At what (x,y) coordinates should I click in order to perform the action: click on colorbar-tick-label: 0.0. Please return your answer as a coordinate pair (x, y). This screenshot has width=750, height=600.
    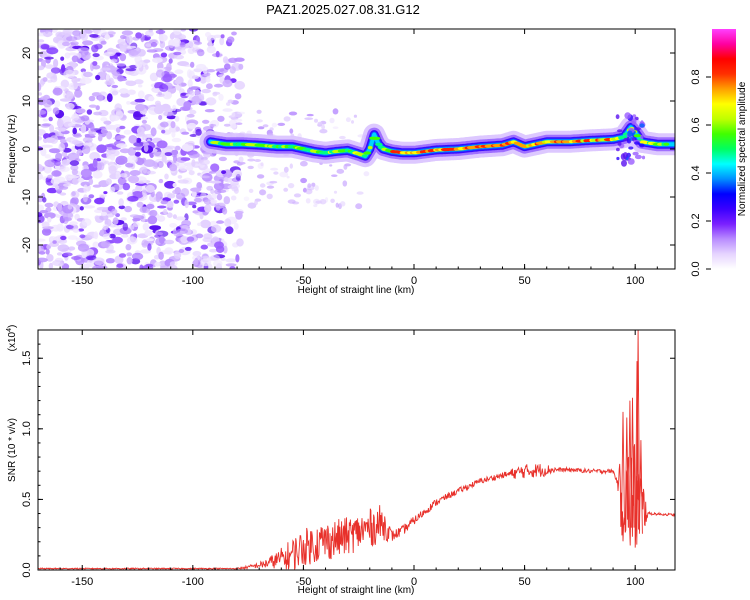
    Looking at the image, I should click on (696, 268).